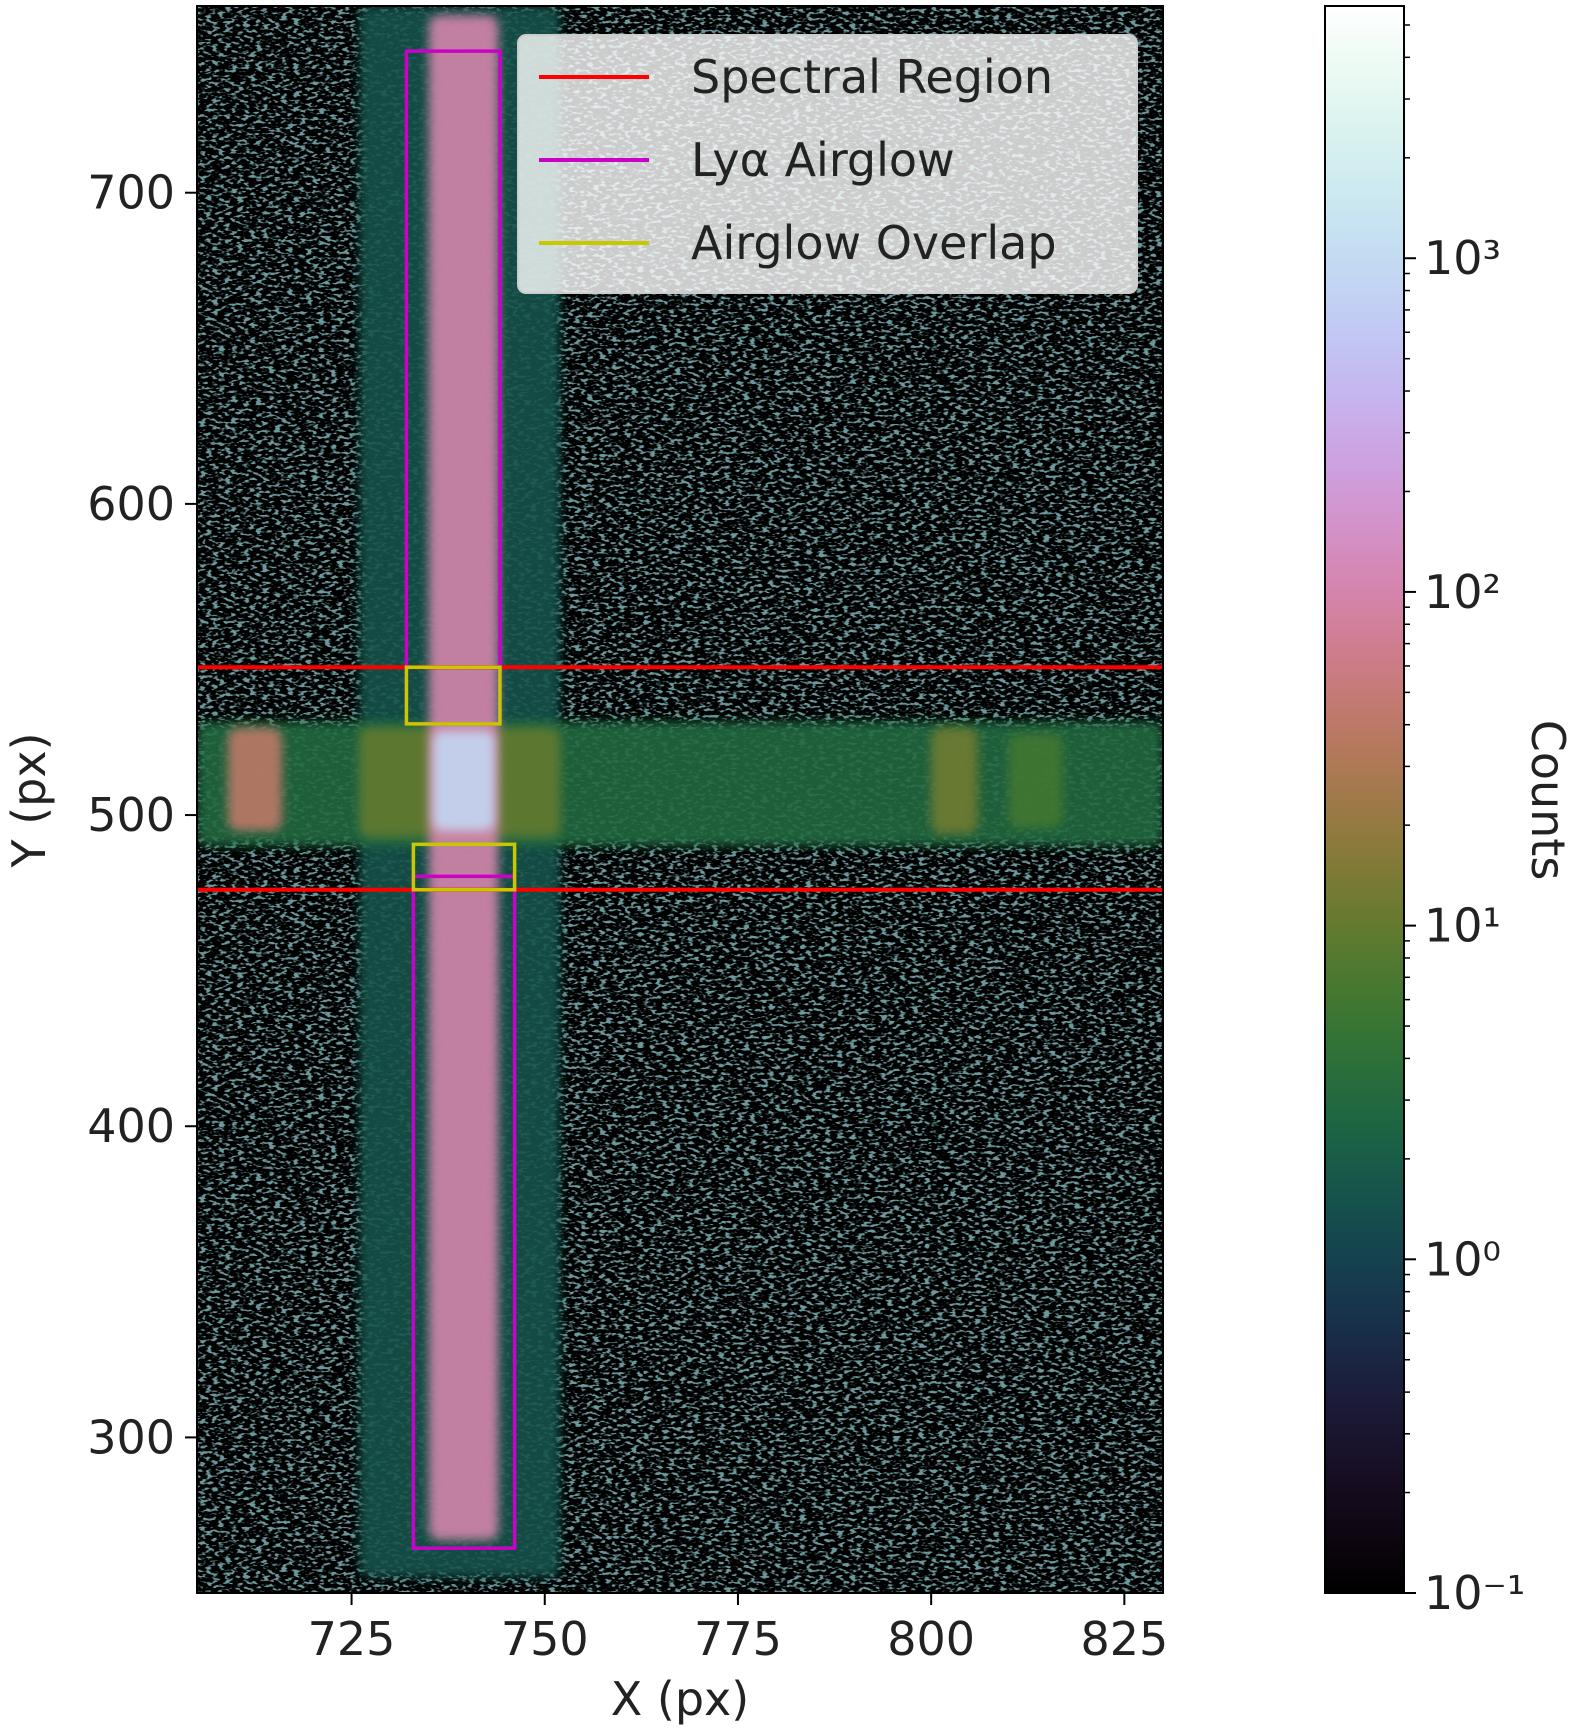 Image resolution: width=1570 pixels, height=1735 pixels. I want to click on colorbar-tick-label: 10⁻¹, so click(1474, 1593).